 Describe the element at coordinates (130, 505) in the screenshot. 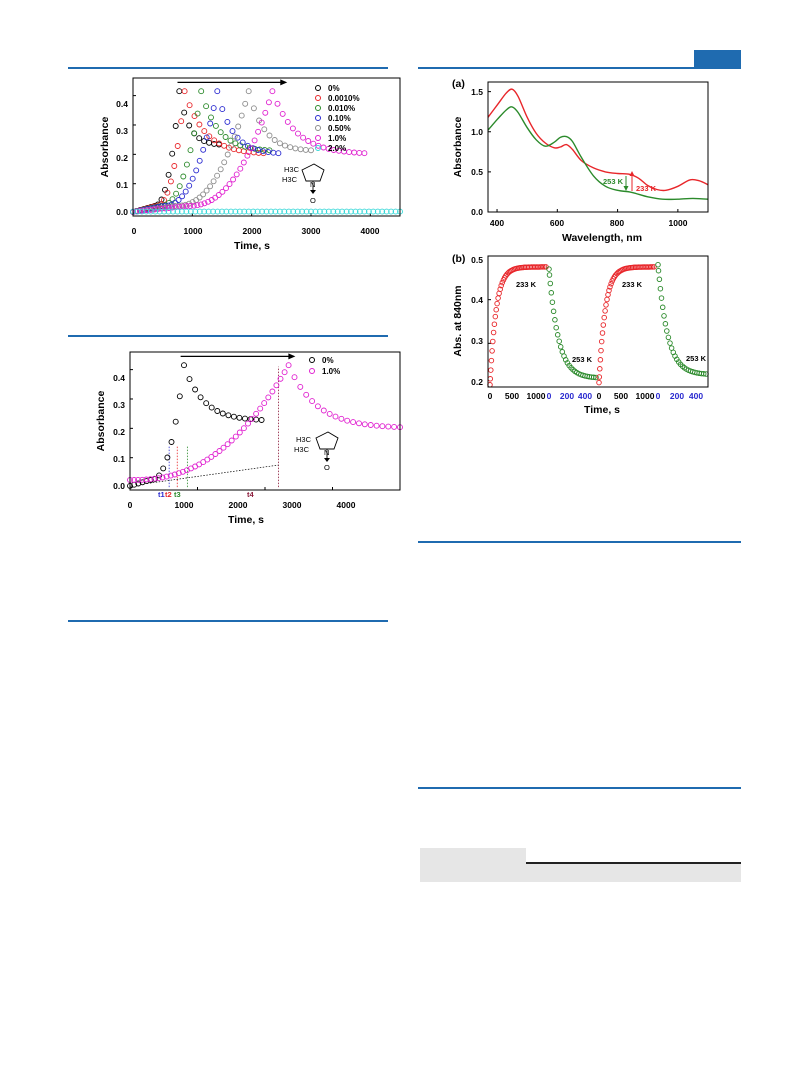

I see `x-tick-label: 0` at that location.